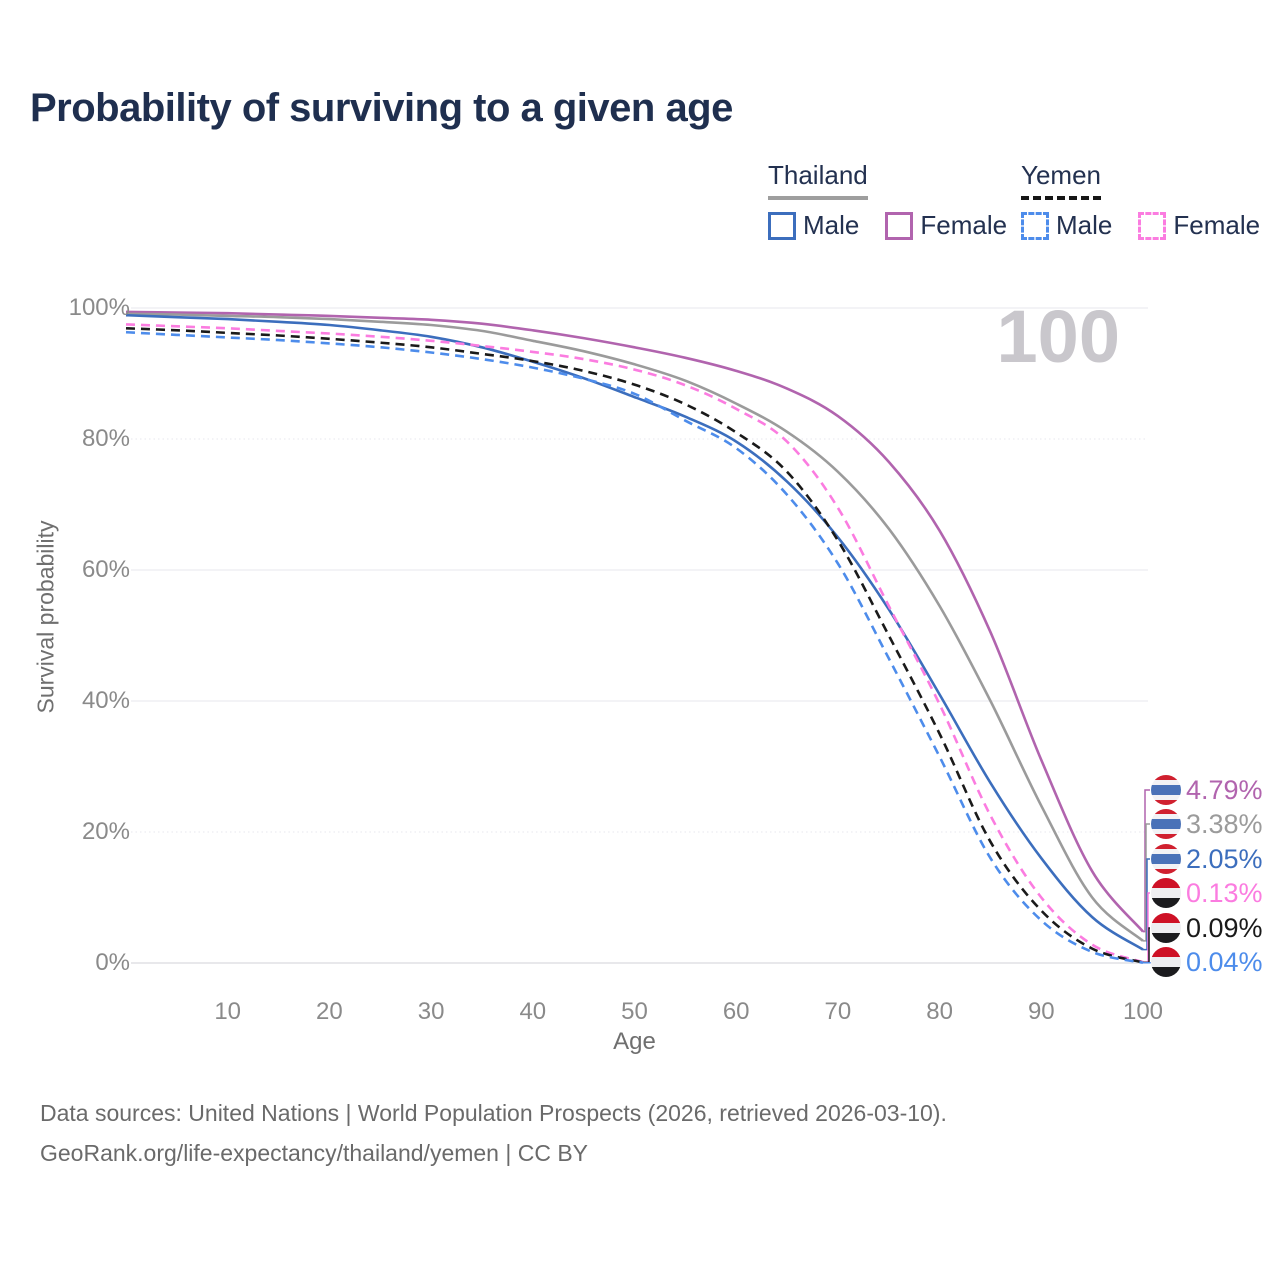 The height and width of the screenshot is (1280, 1280). Describe the element at coordinates (1224, 892) in the screenshot. I see `end-value-yemen-female: 0.13%` at that location.